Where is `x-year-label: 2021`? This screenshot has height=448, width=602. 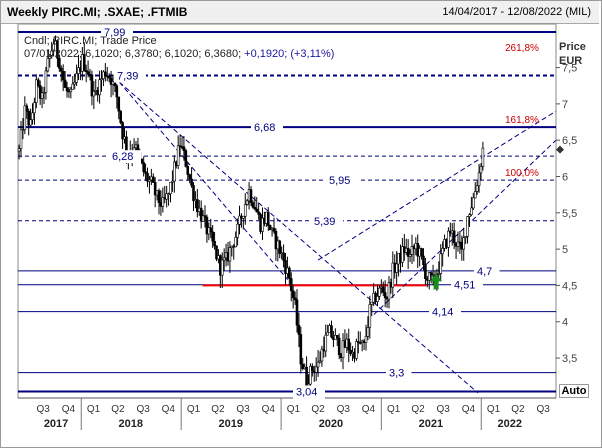
x-year-label: 2021 is located at coordinates (431, 424).